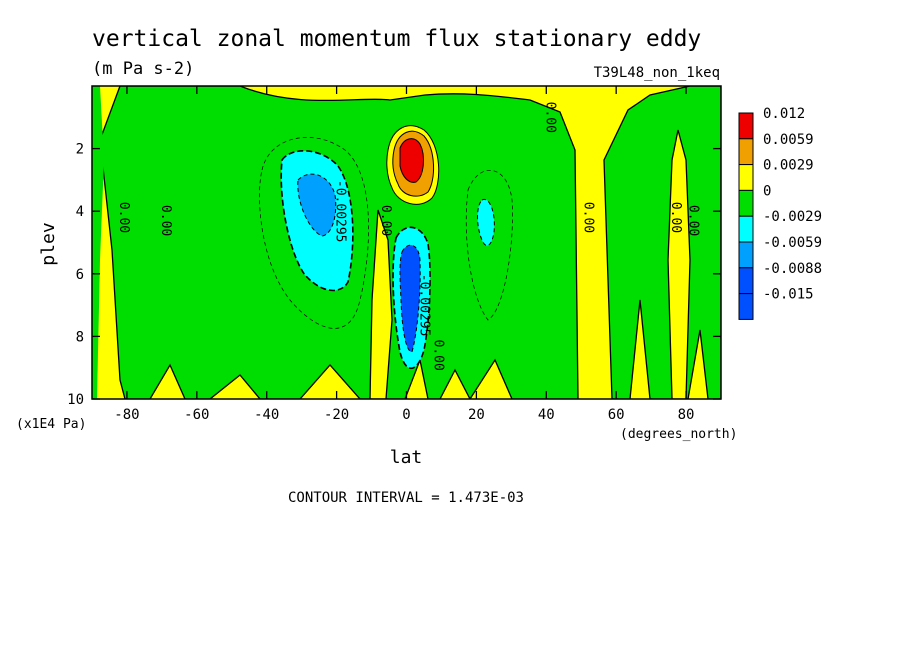  Describe the element at coordinates (406, 457) in the screenshot. I see `x-axis-label: lat` at that location.